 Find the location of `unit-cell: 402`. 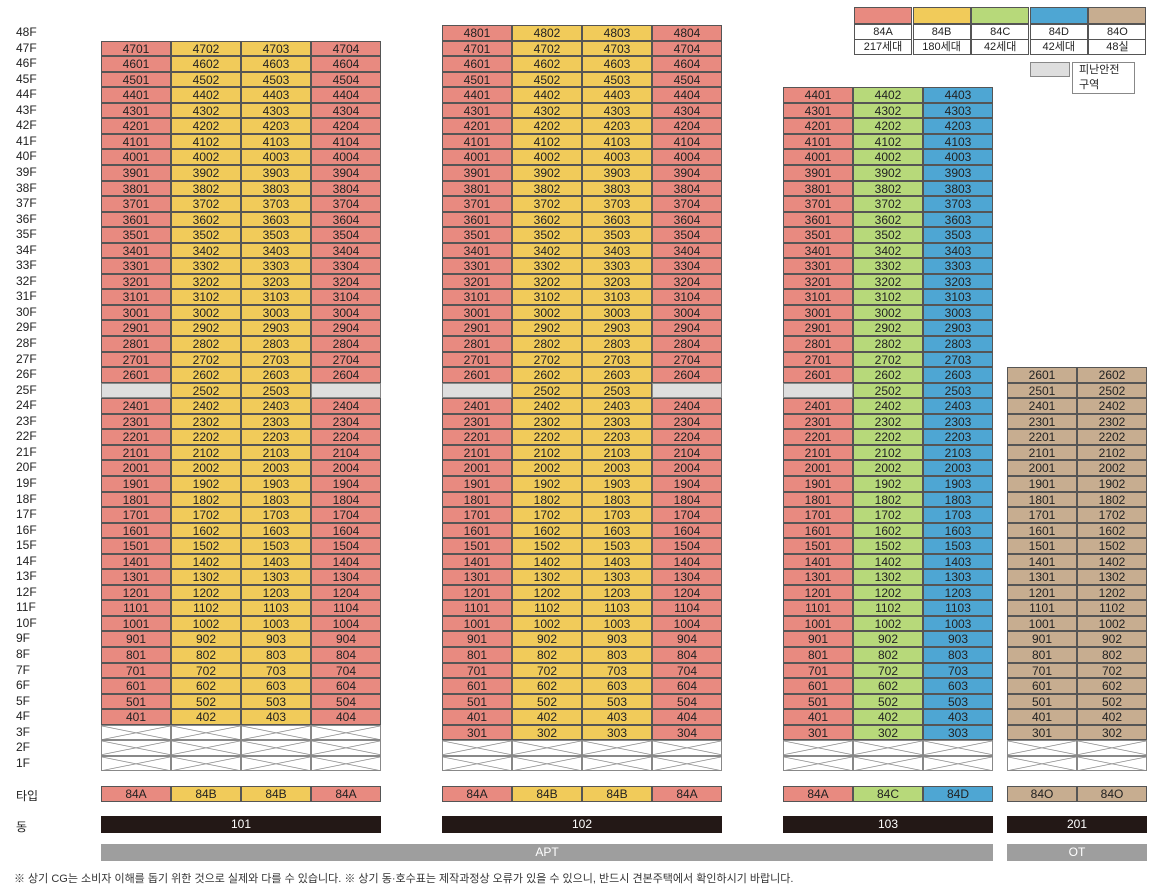

unit-cell: 402 is located at coordinates (547, 717).